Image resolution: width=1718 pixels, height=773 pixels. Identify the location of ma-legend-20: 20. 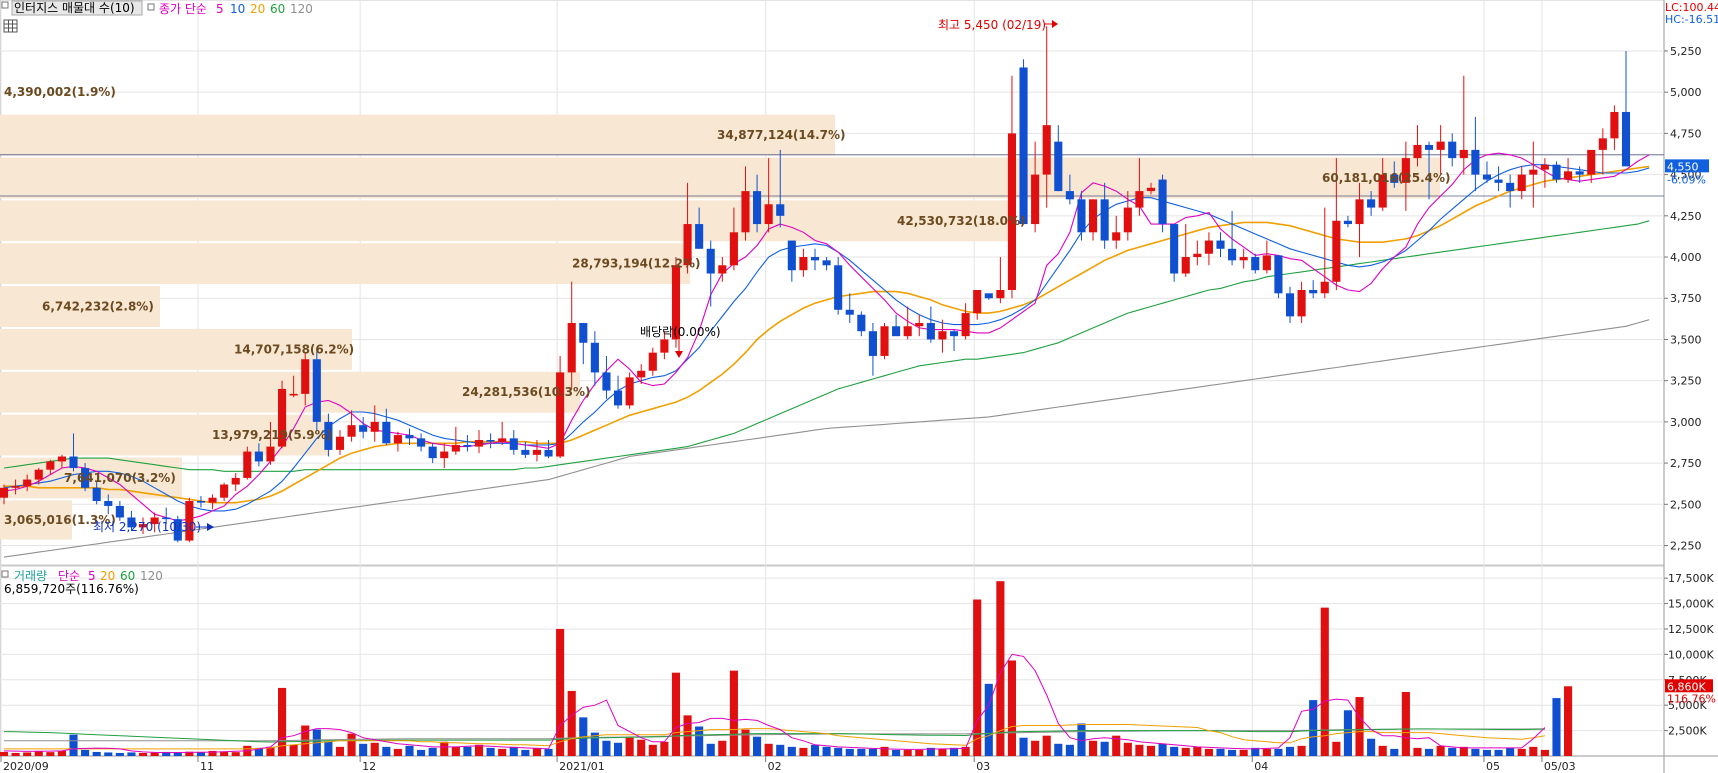
(257, 9).